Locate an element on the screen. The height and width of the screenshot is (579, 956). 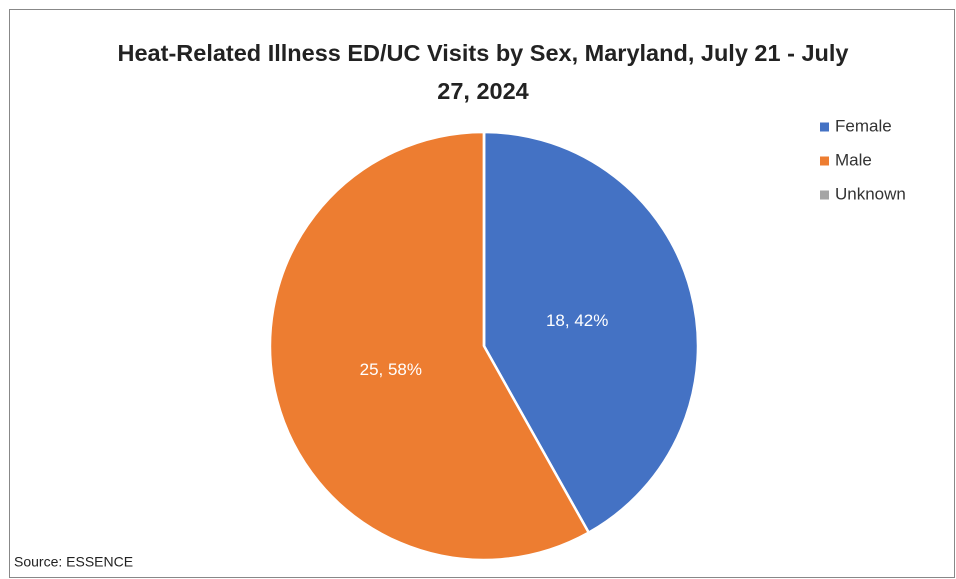
legend-label: Male is located at coordinates (853, 159).